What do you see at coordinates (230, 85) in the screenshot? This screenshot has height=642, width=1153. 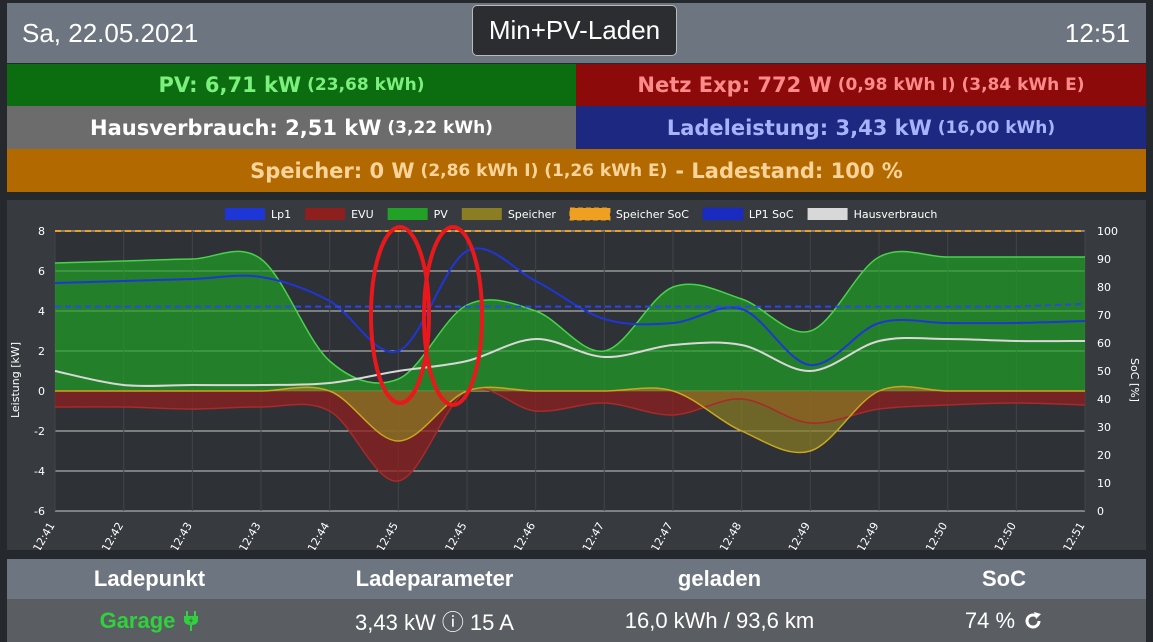 I see `pv-value: PV: 6,71 kW` at bounding box center [230, 85].